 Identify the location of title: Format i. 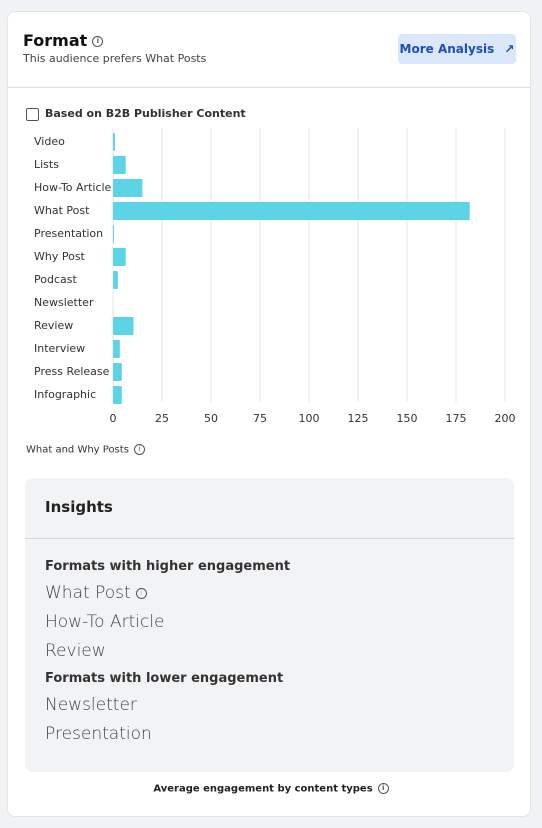
(63, 40).